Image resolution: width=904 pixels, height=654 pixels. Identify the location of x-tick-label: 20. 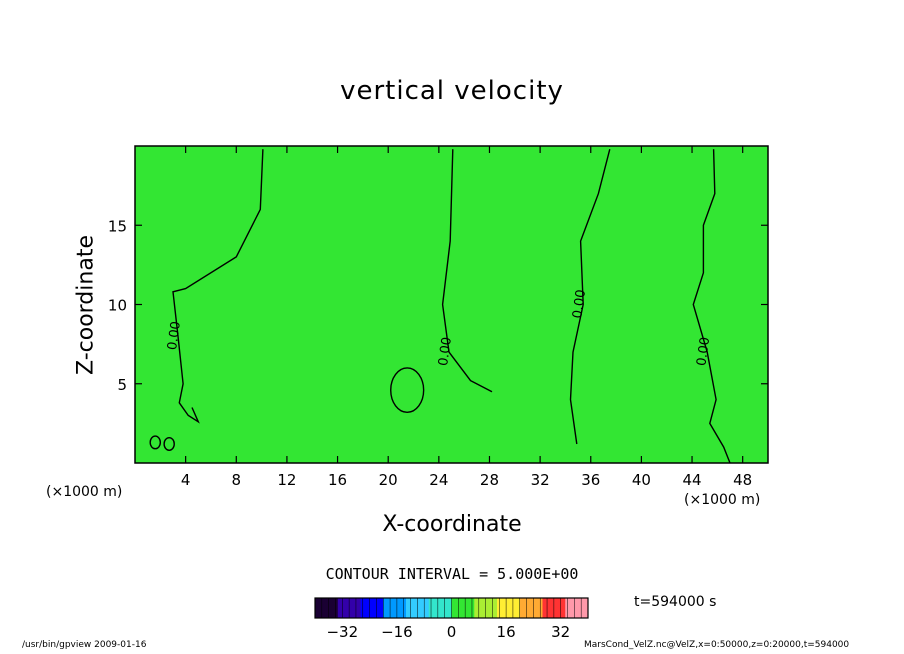
(388, 480).